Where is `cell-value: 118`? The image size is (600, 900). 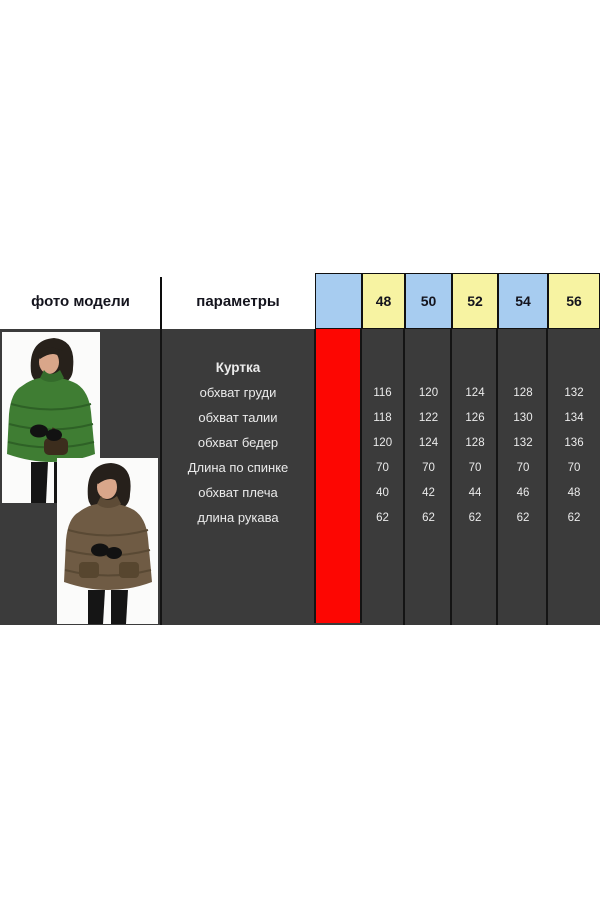
cell-value: 118 is located at coordinates (382, 418).